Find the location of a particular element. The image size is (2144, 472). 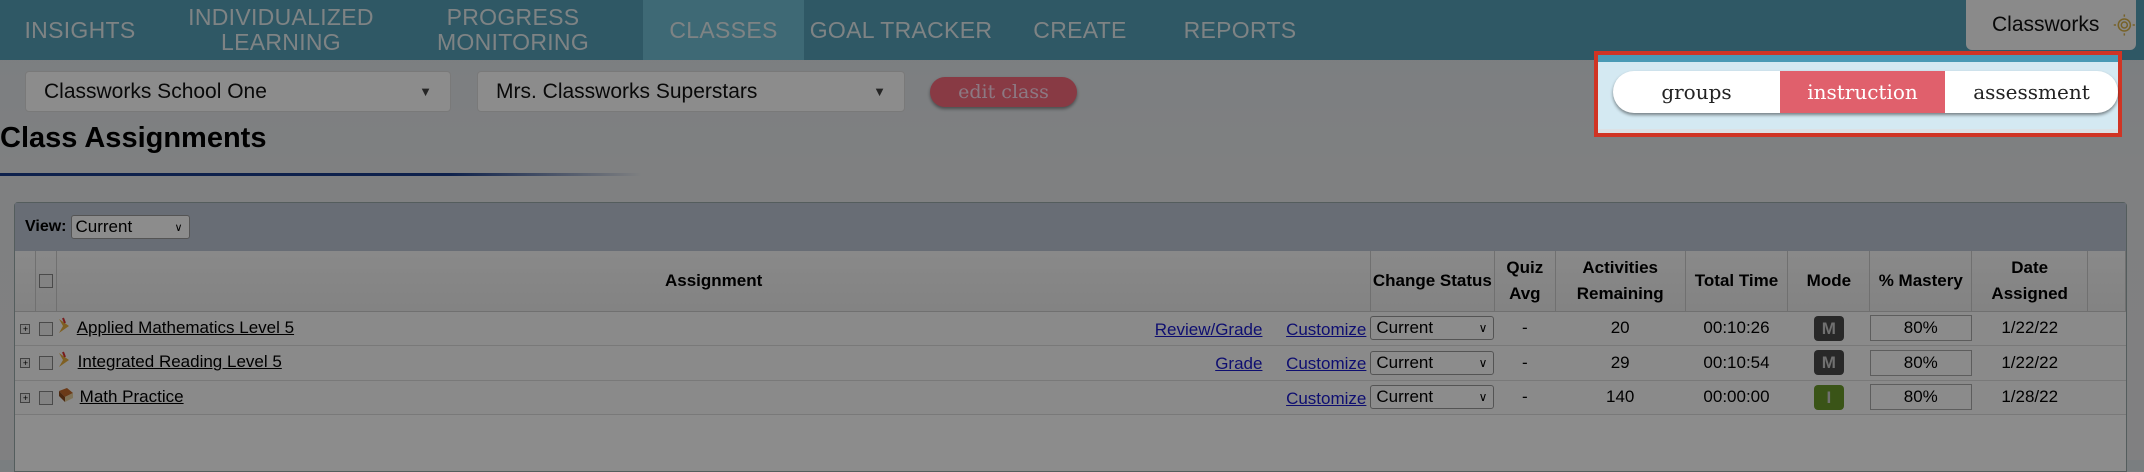

nav-individualized-learning: INDIVIDUALIZED LEARNING is located at coordinates (281, 29).